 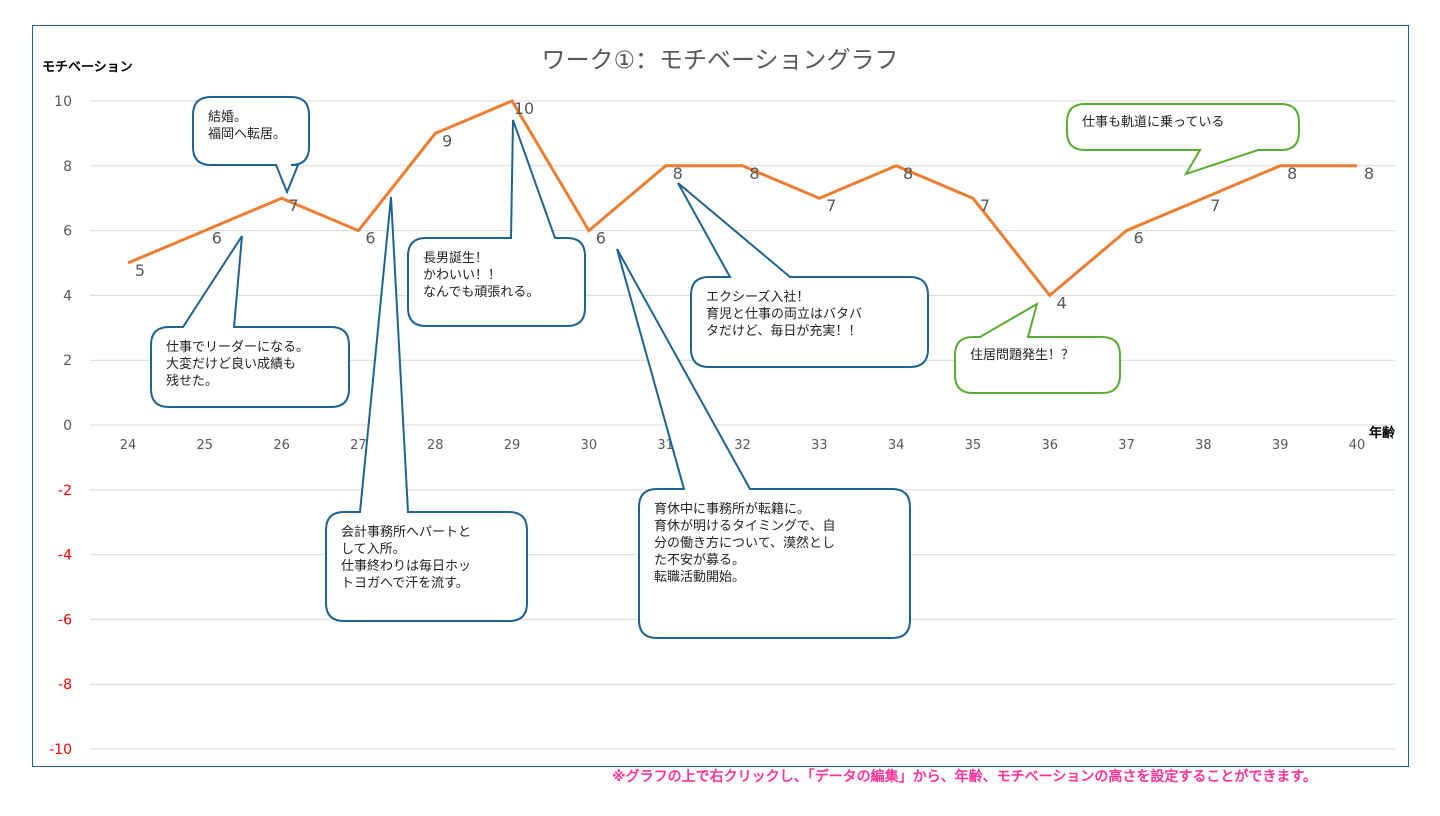 I want to click on x-tick-label: 35, so click(x=973, y=445).